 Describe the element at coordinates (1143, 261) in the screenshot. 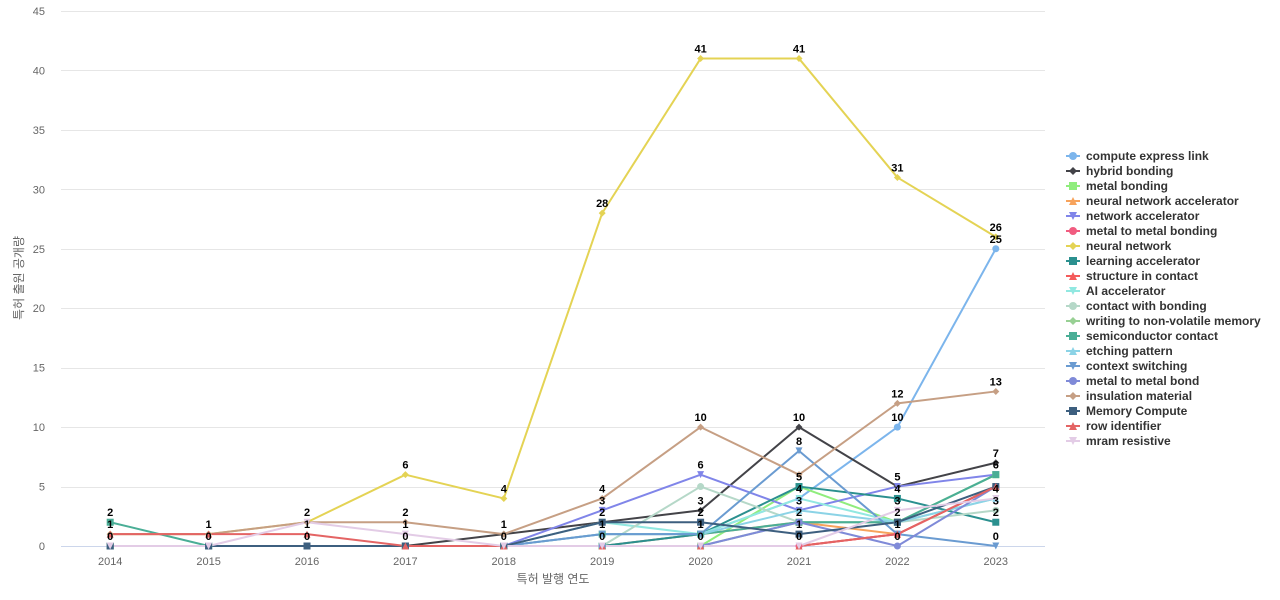

I see `legend-item: learning accelerator` at that location.